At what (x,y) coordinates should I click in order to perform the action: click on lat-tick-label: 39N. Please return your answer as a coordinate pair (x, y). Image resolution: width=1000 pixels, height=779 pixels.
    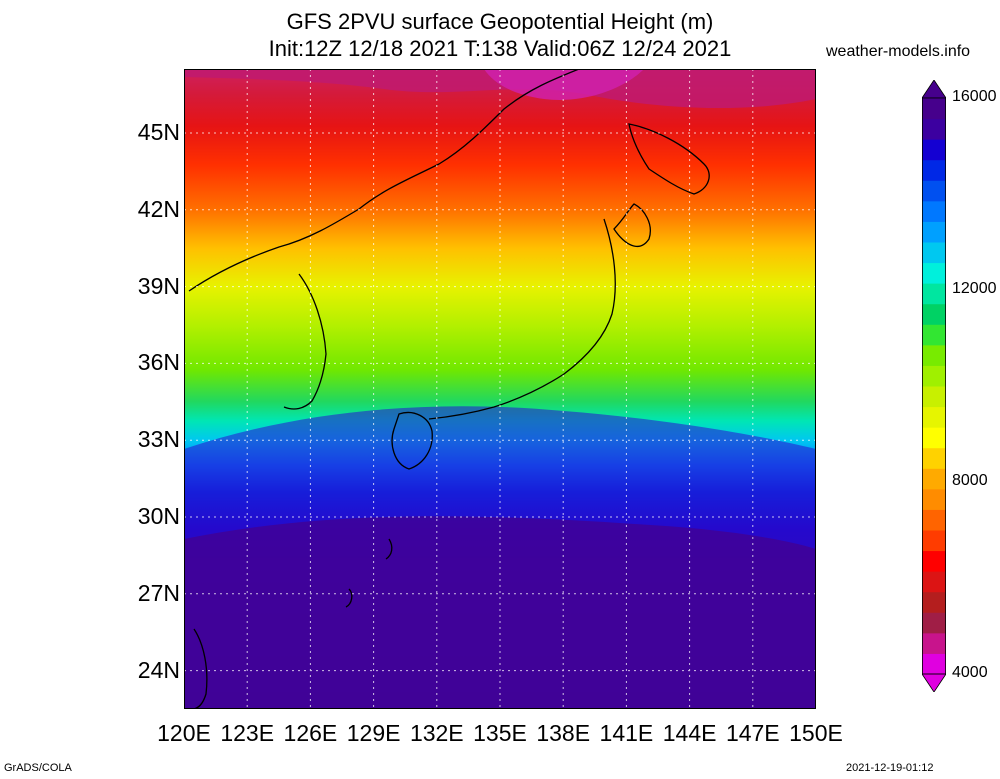
    Looking at the image, I should click on (158, 285).